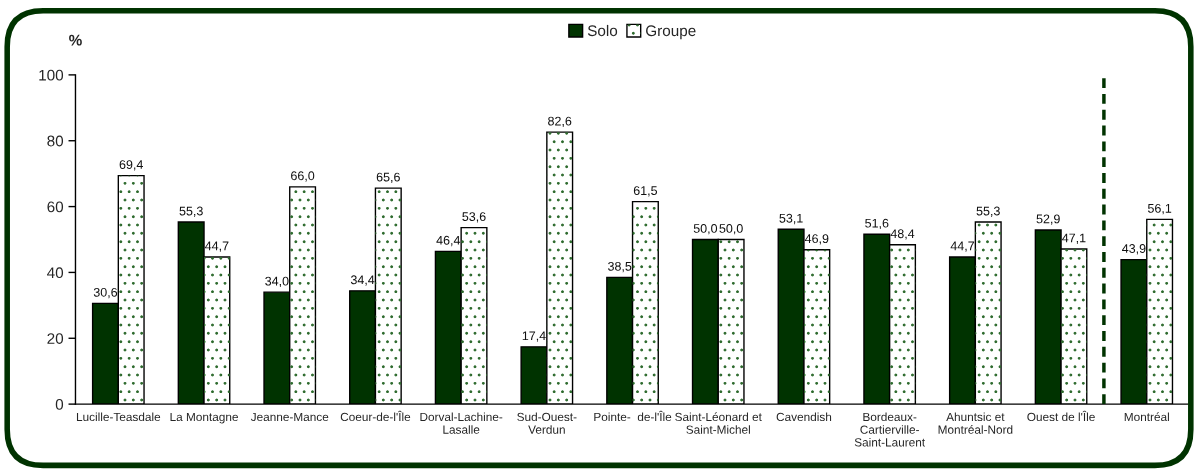 This screenshot has width=1198, height=471. Describe the element at coordinates (461, 423) in the screenshot. I see `x-tick-label: Dorval-Lachine- Lasalle` at that location.